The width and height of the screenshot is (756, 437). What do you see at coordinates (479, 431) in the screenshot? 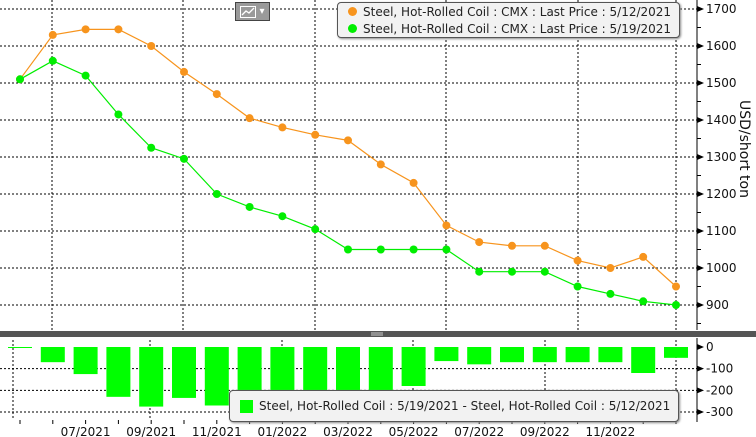
I see `x-tick-label: 07/2022` at bounding box center [479, 431].